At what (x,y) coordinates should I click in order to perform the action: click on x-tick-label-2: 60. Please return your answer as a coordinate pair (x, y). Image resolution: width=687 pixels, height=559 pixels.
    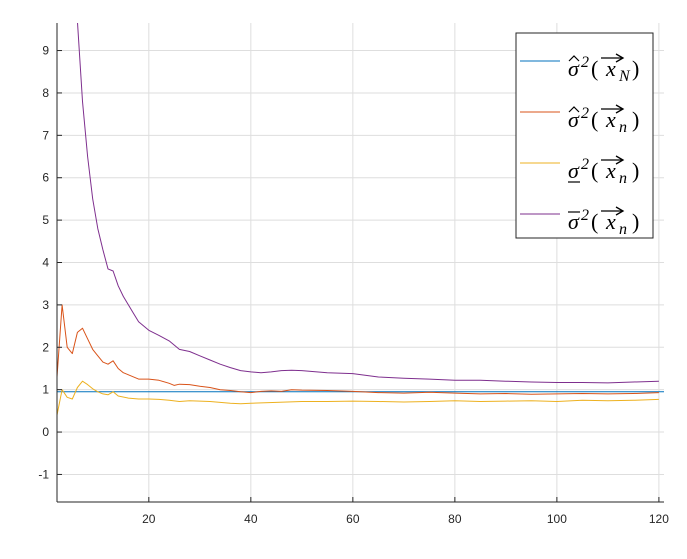
    Looking at the image, I should click on (353, 519).